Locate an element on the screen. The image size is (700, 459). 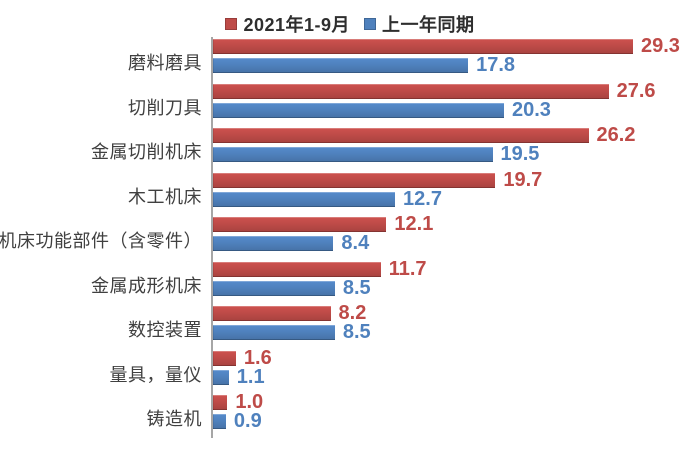
bar-row: 0.9 is located at coordinates (456, 421).